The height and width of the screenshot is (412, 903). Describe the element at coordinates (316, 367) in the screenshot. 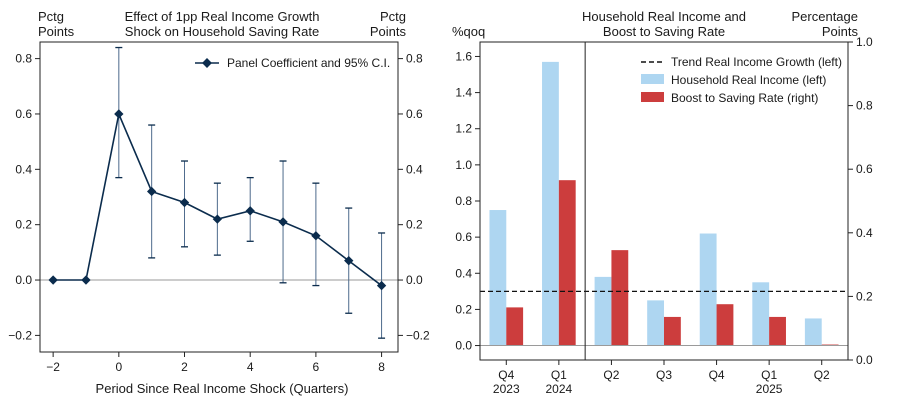

I see `left-x-tick-label: 6` at that location.